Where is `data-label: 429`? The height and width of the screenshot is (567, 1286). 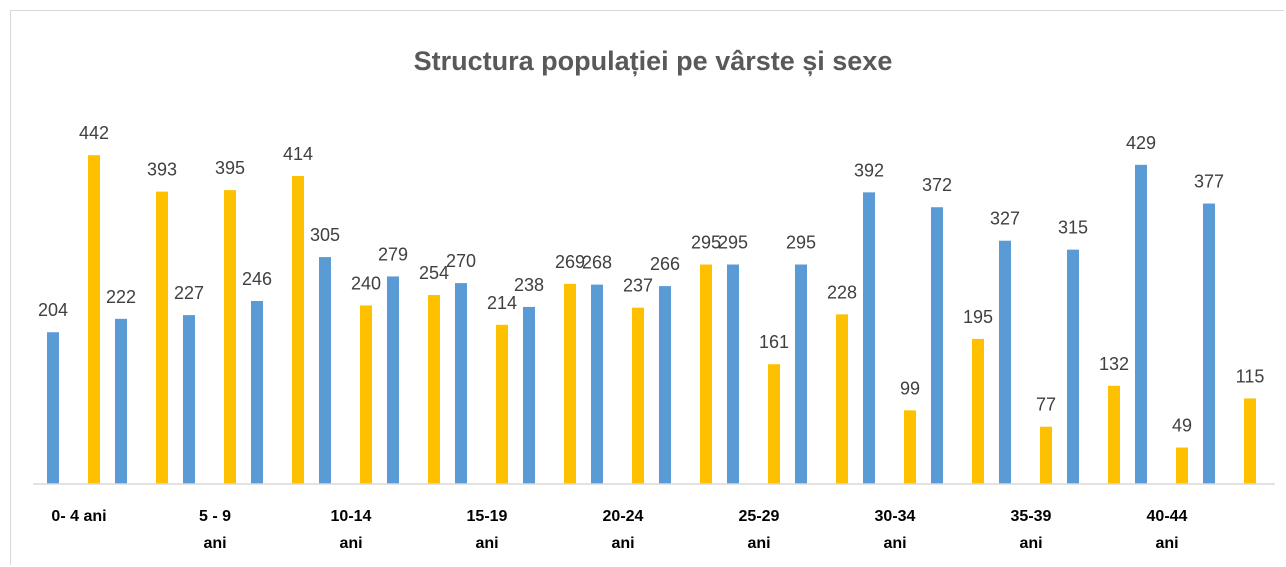 data-label: 429 is located at coordinates (1141, 143).